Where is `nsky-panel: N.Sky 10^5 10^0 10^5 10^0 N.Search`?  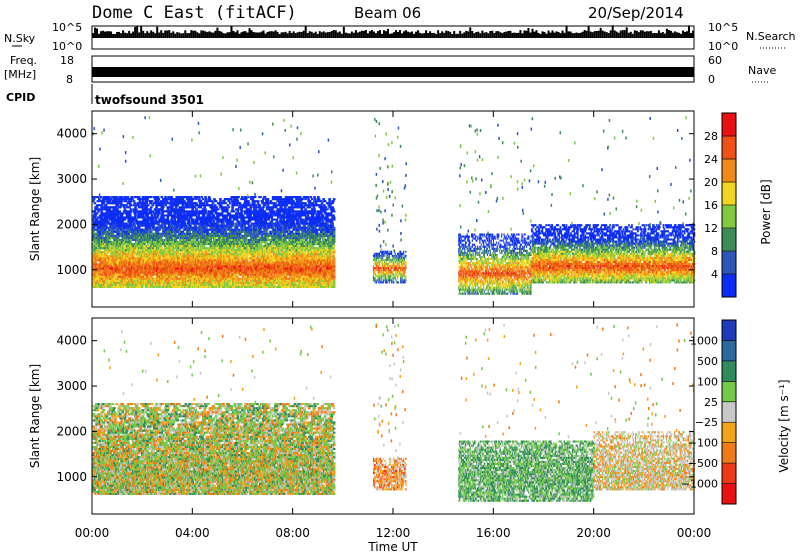 nsky-panel: N.Sky 10^5 10^0 10^5 10^0 N.Search is located at coordinates (400, 37).